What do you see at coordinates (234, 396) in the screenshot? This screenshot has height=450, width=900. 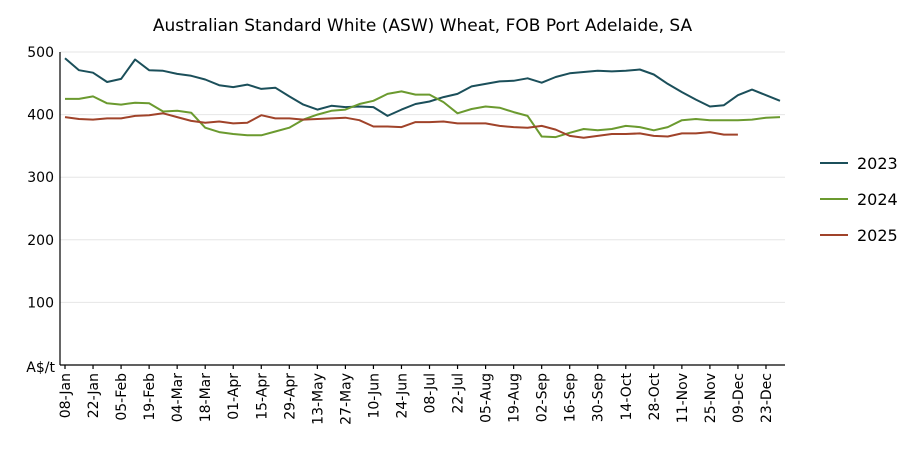 I see `x-tick-label: 01-Apr` at bounding box center [234, 396].